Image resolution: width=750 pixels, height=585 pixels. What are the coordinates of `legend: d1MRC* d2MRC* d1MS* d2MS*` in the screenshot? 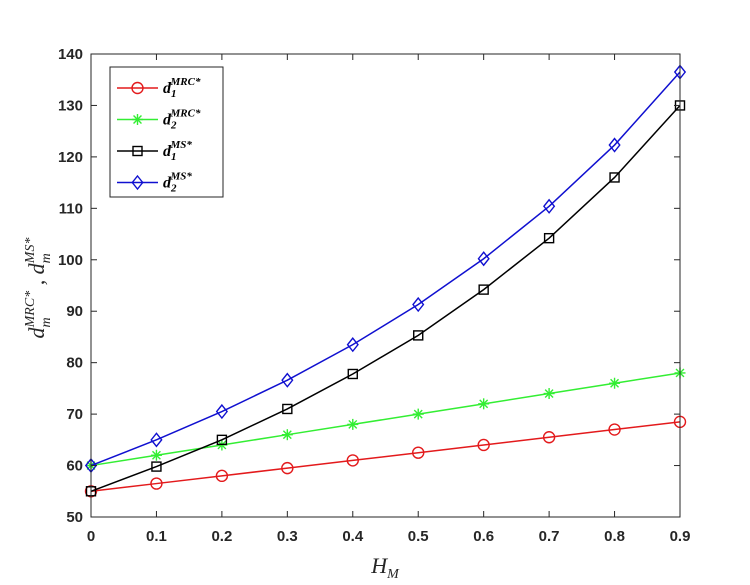 It's located at (166, 132).